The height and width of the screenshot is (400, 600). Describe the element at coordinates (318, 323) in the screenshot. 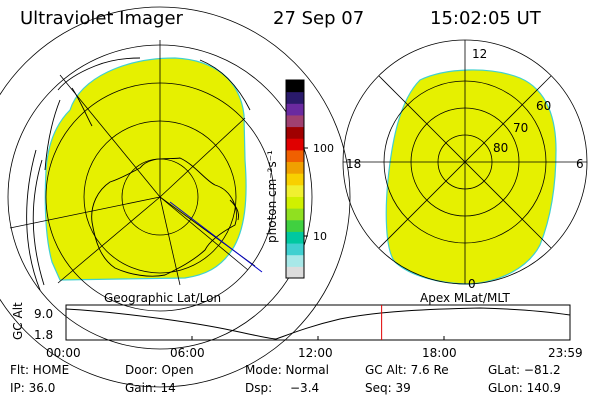

I see `altitude-curve` at that location.